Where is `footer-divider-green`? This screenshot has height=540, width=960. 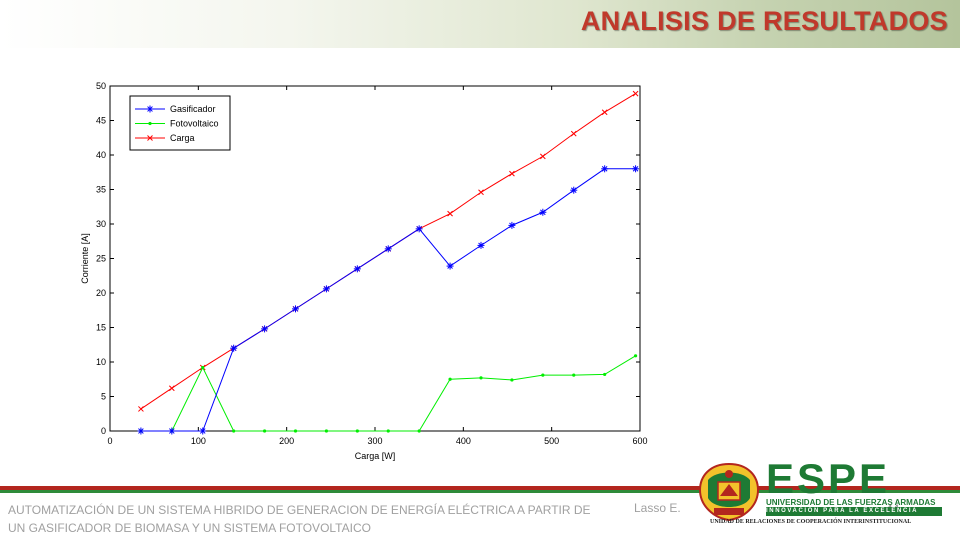
footer-divider-green is located at coordinates (480, 491).